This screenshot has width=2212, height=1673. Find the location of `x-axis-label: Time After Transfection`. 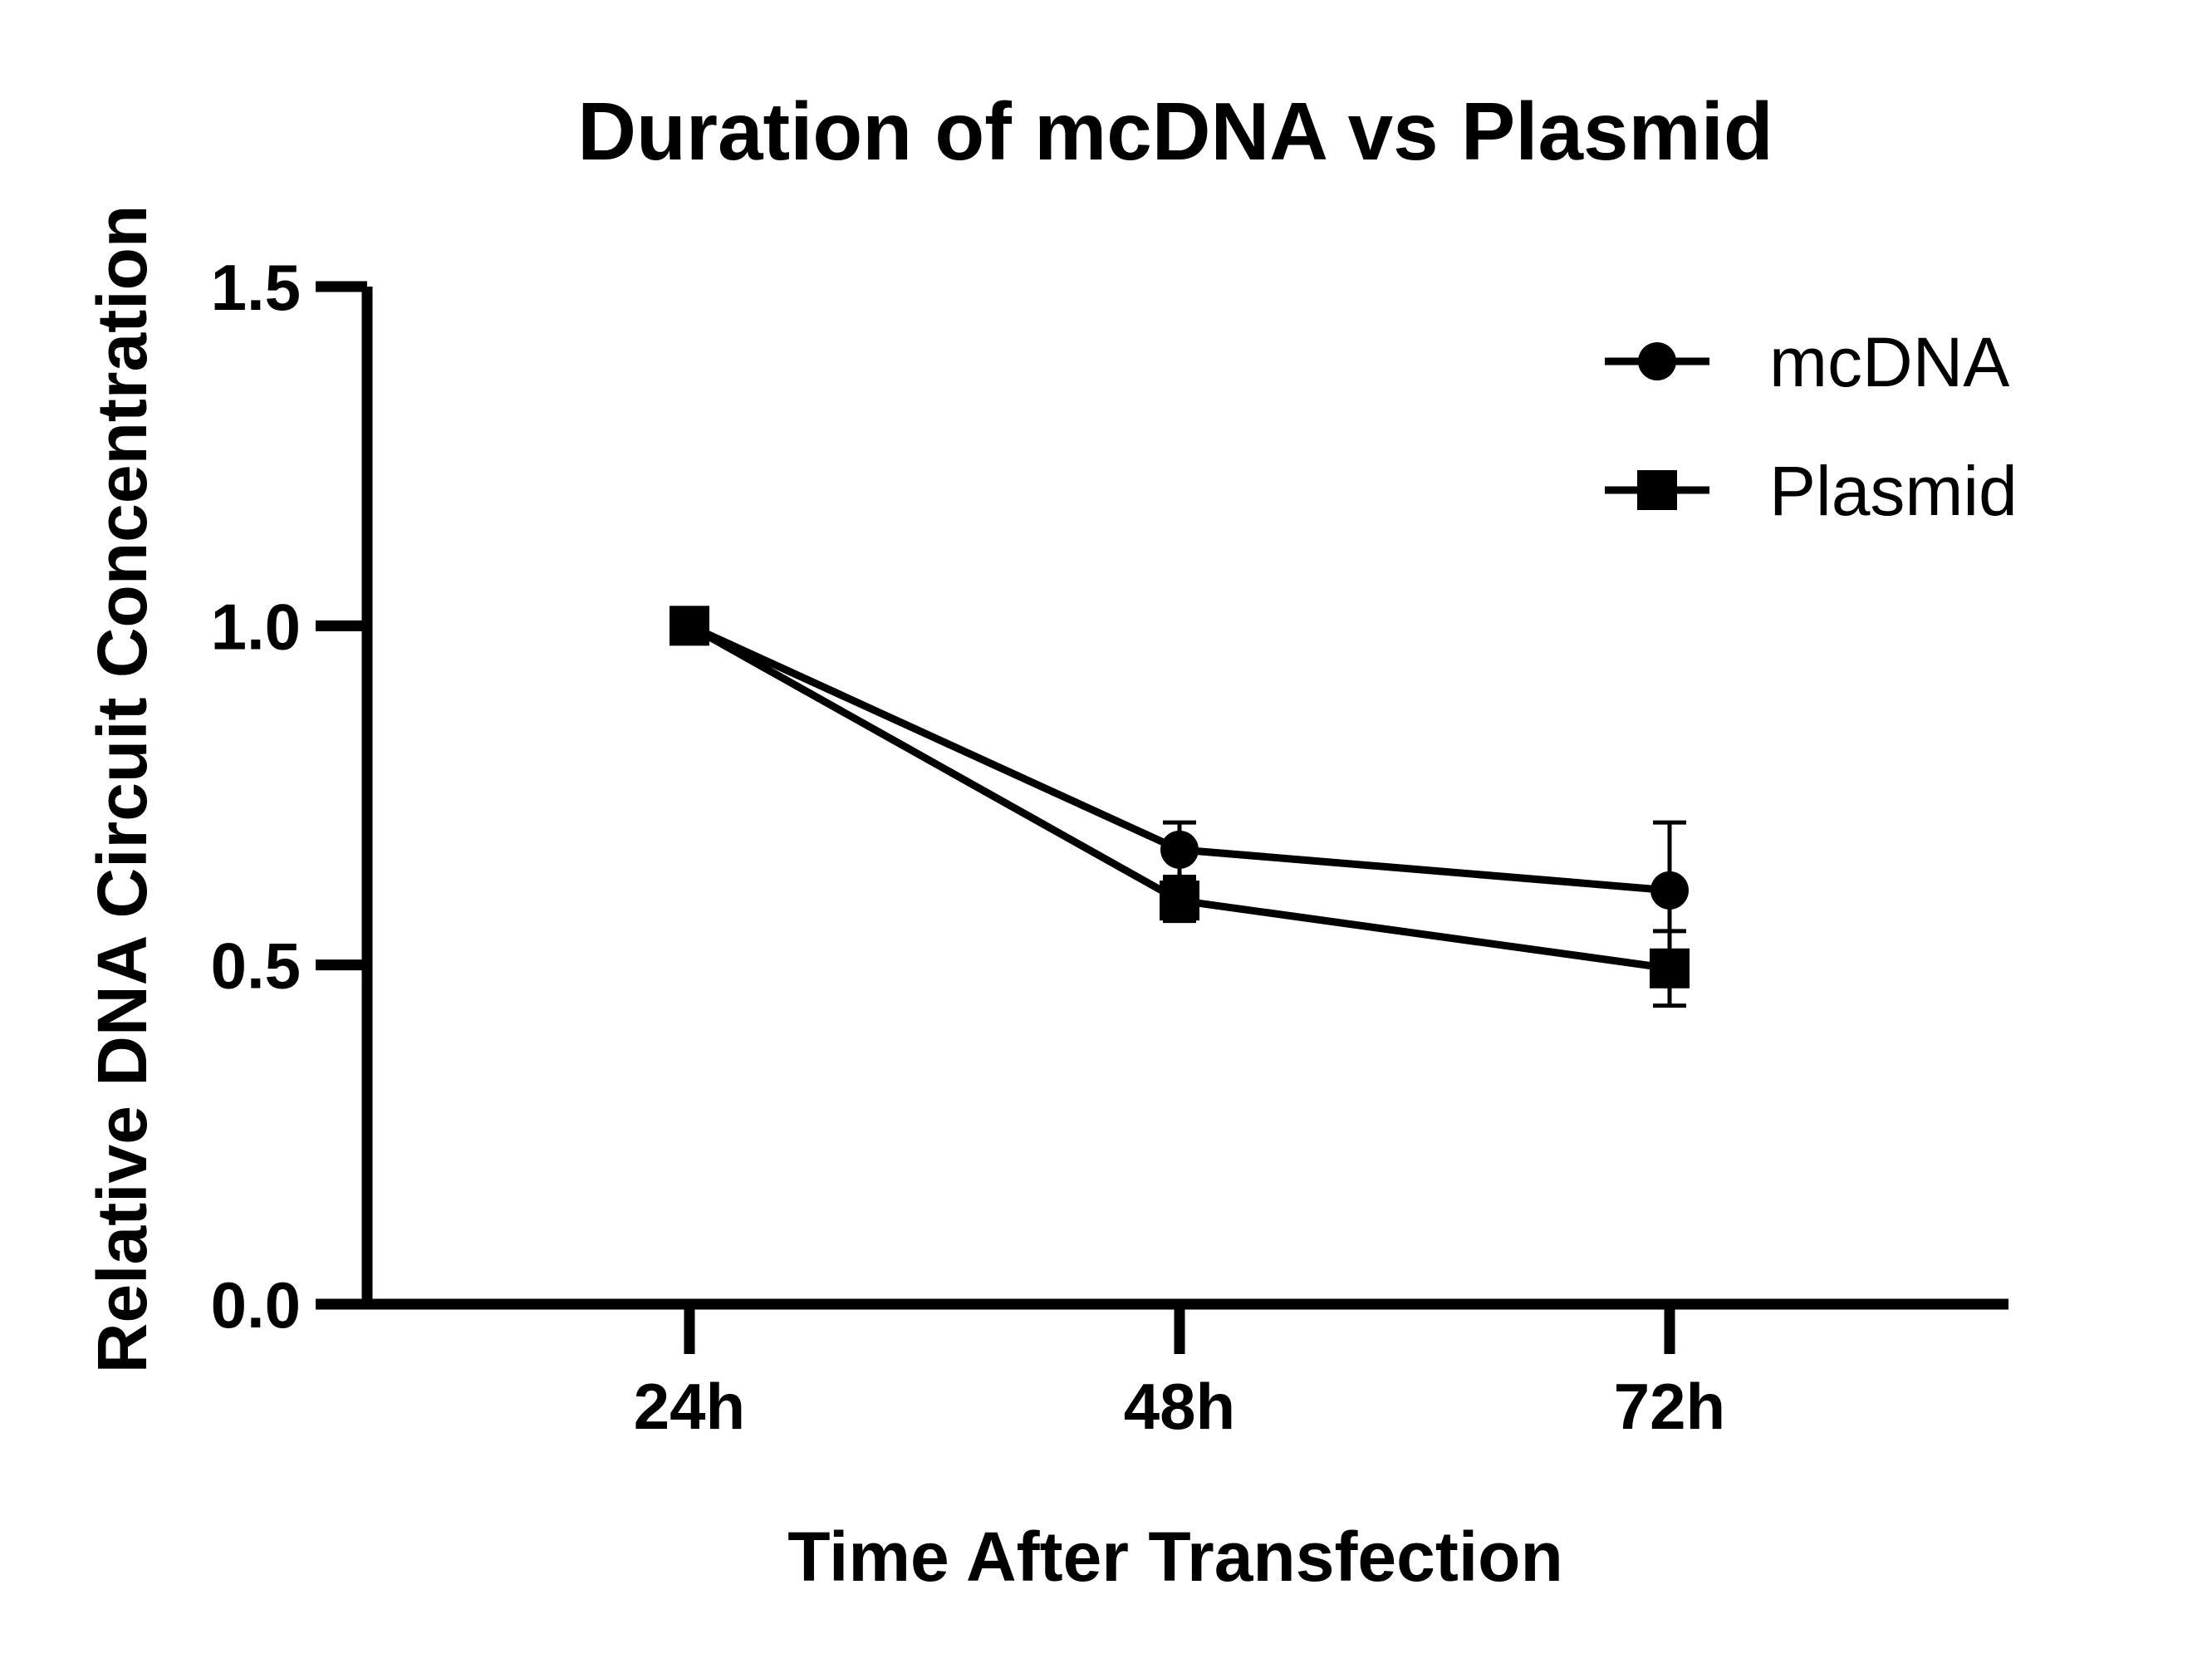

x-axis-label: Time After Transfection is located at coordinates (1175, 1557).